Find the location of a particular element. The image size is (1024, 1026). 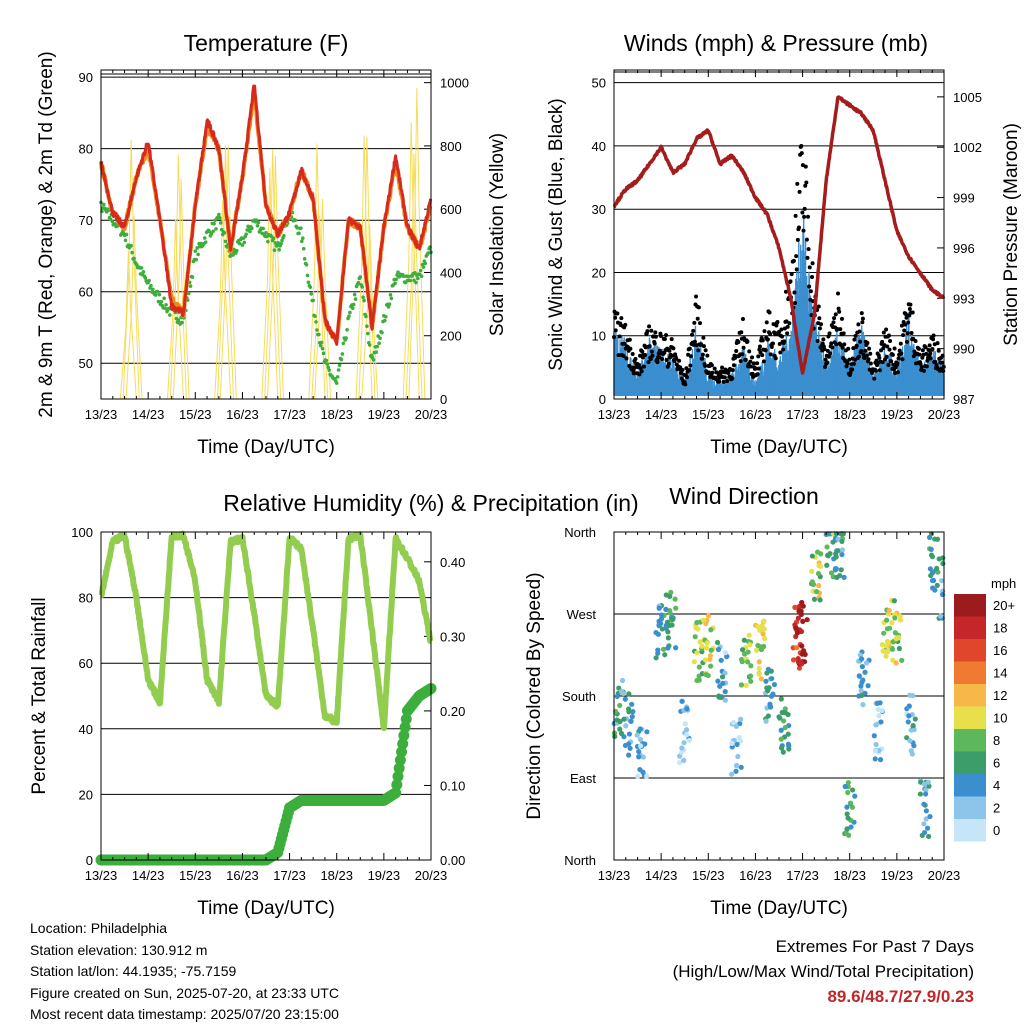

x-tick-label: 16/23 is located at coordinates (755, 414).